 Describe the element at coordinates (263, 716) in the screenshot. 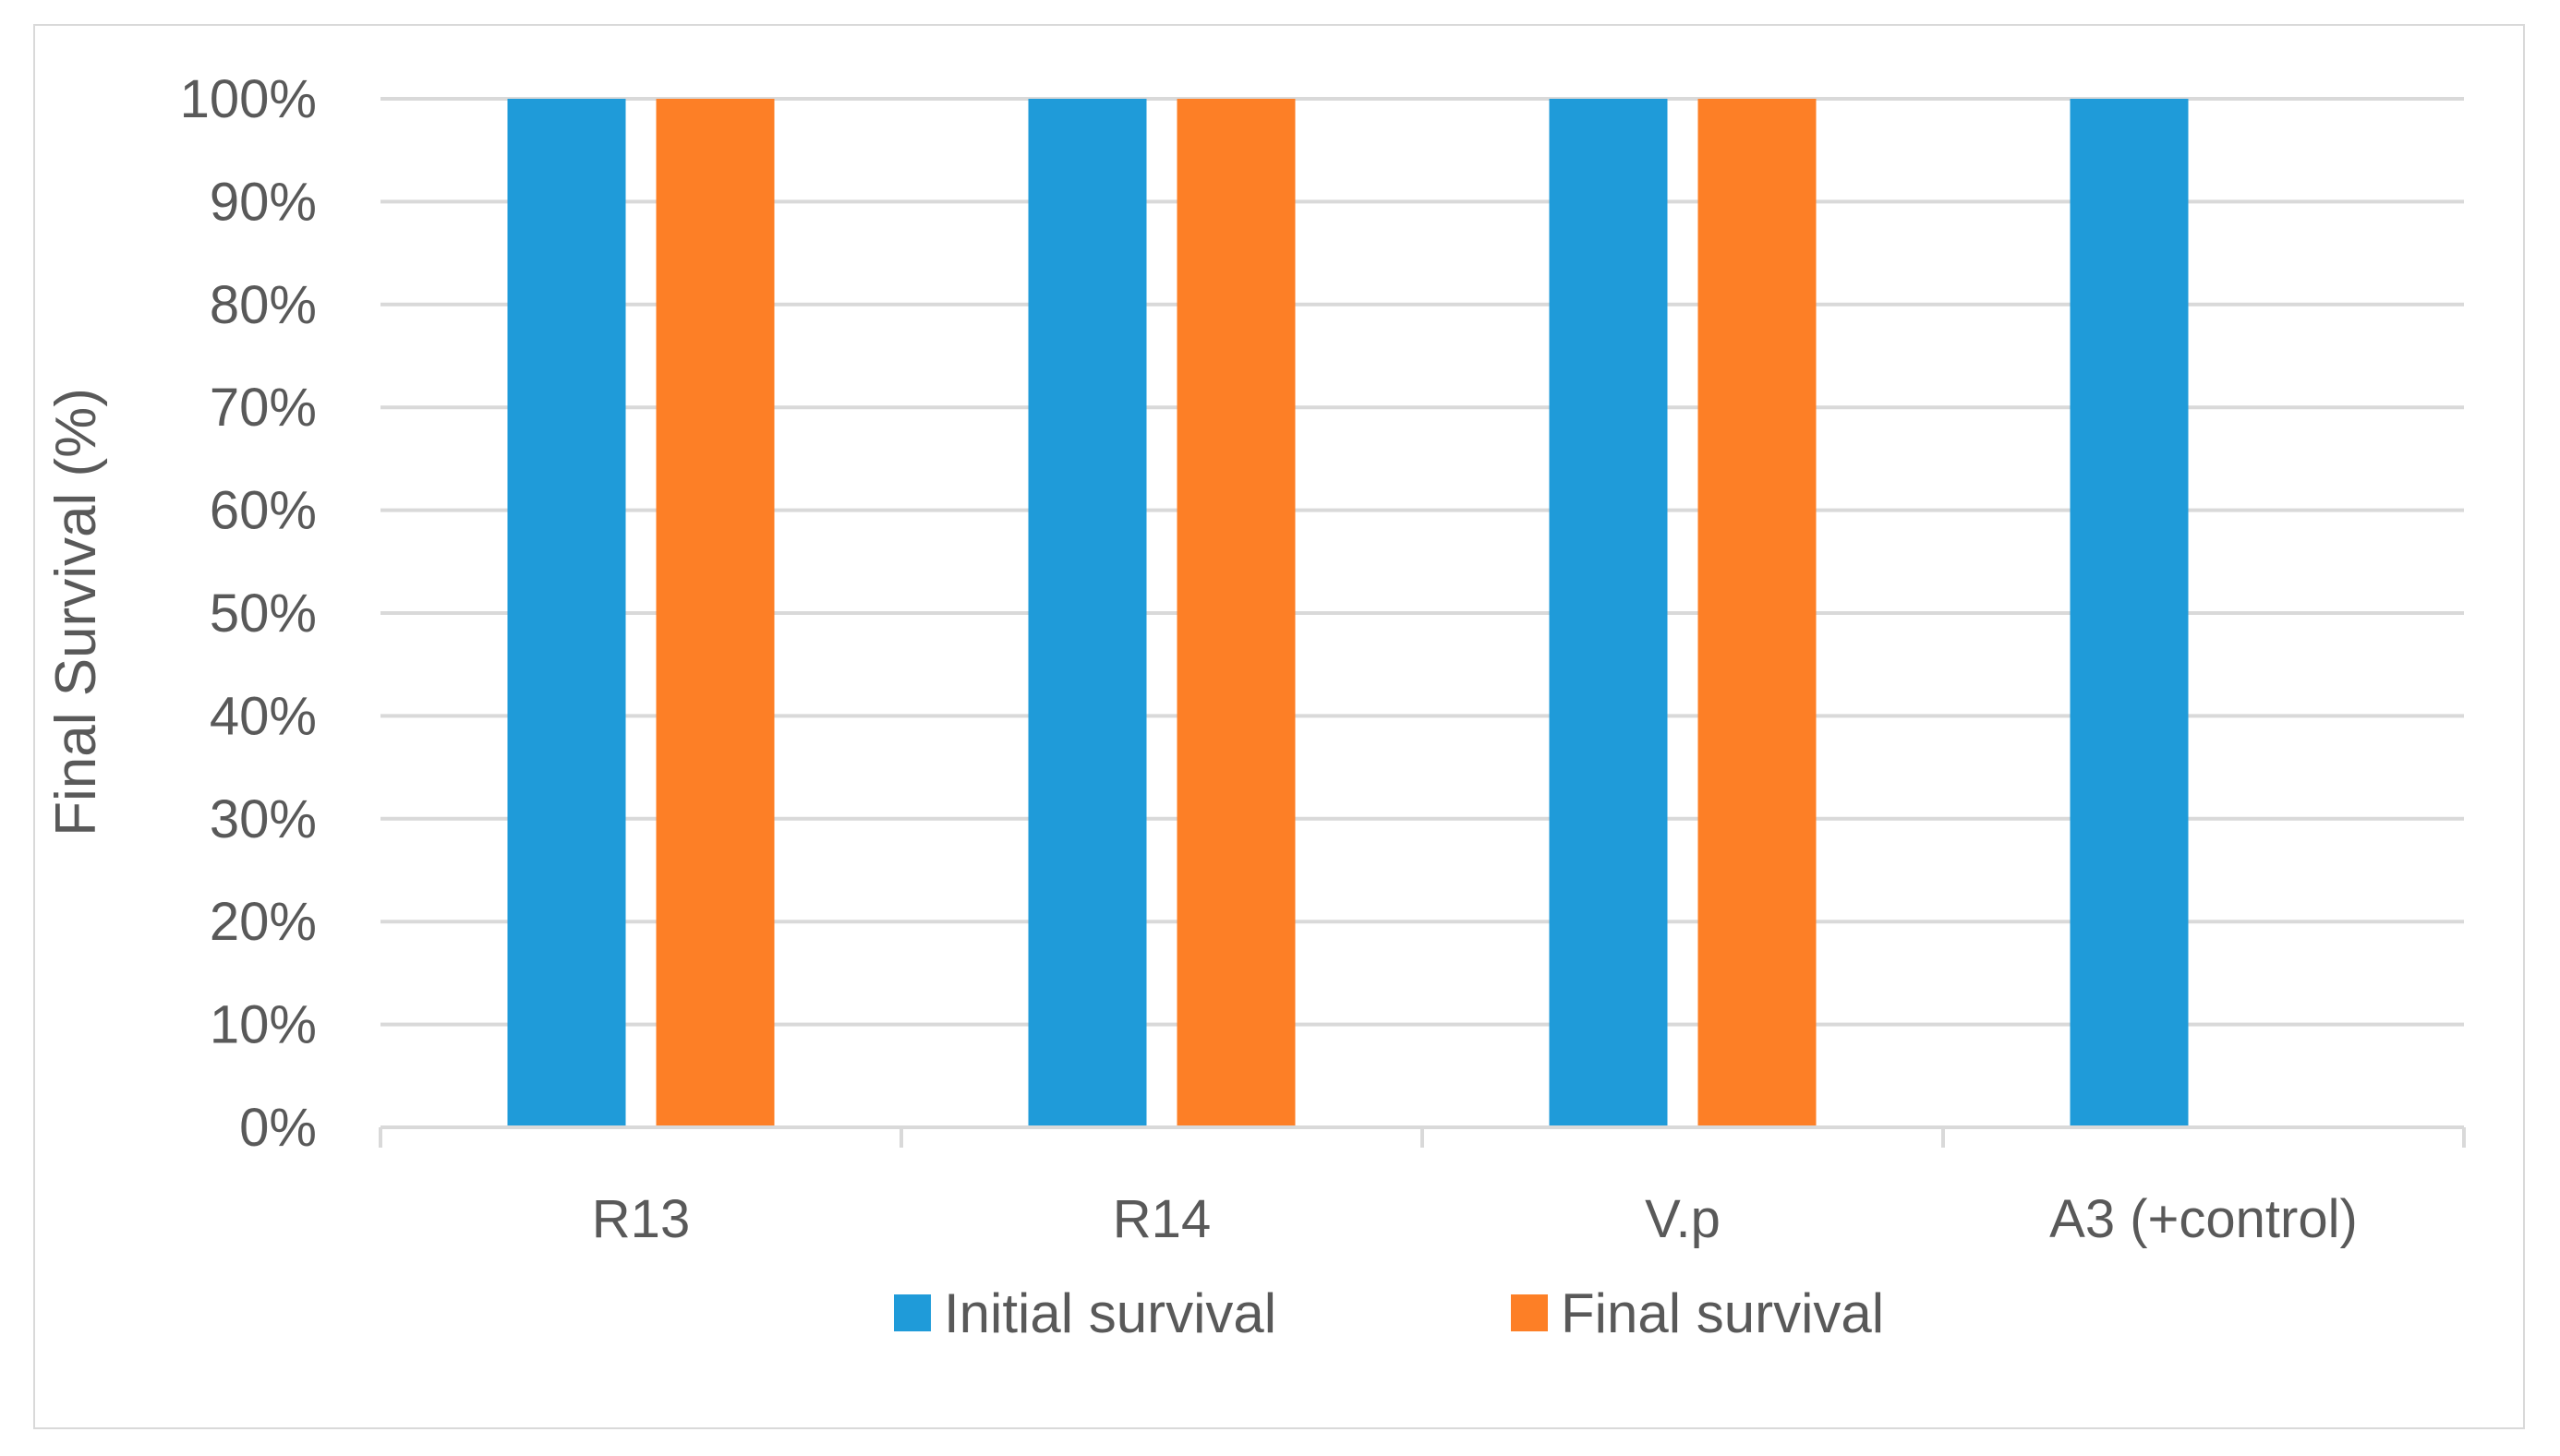

I see `y-tick-label: 40%` at that location.